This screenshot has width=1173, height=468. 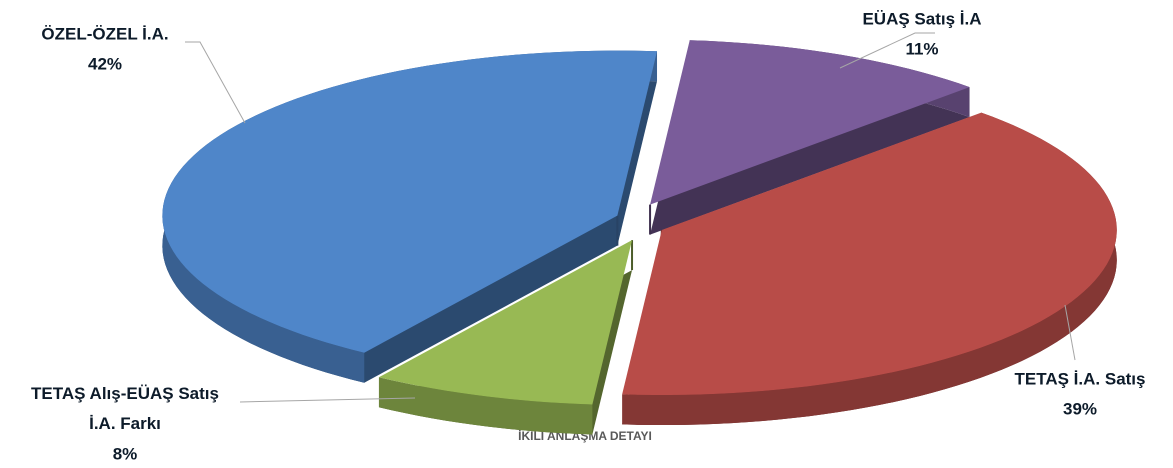 What do you see at coordinates (125, 393) in the screenshot?
I see `label-line: TETAŞ Alış-EÜAŞ Satış` at bounding box center [125, 393].